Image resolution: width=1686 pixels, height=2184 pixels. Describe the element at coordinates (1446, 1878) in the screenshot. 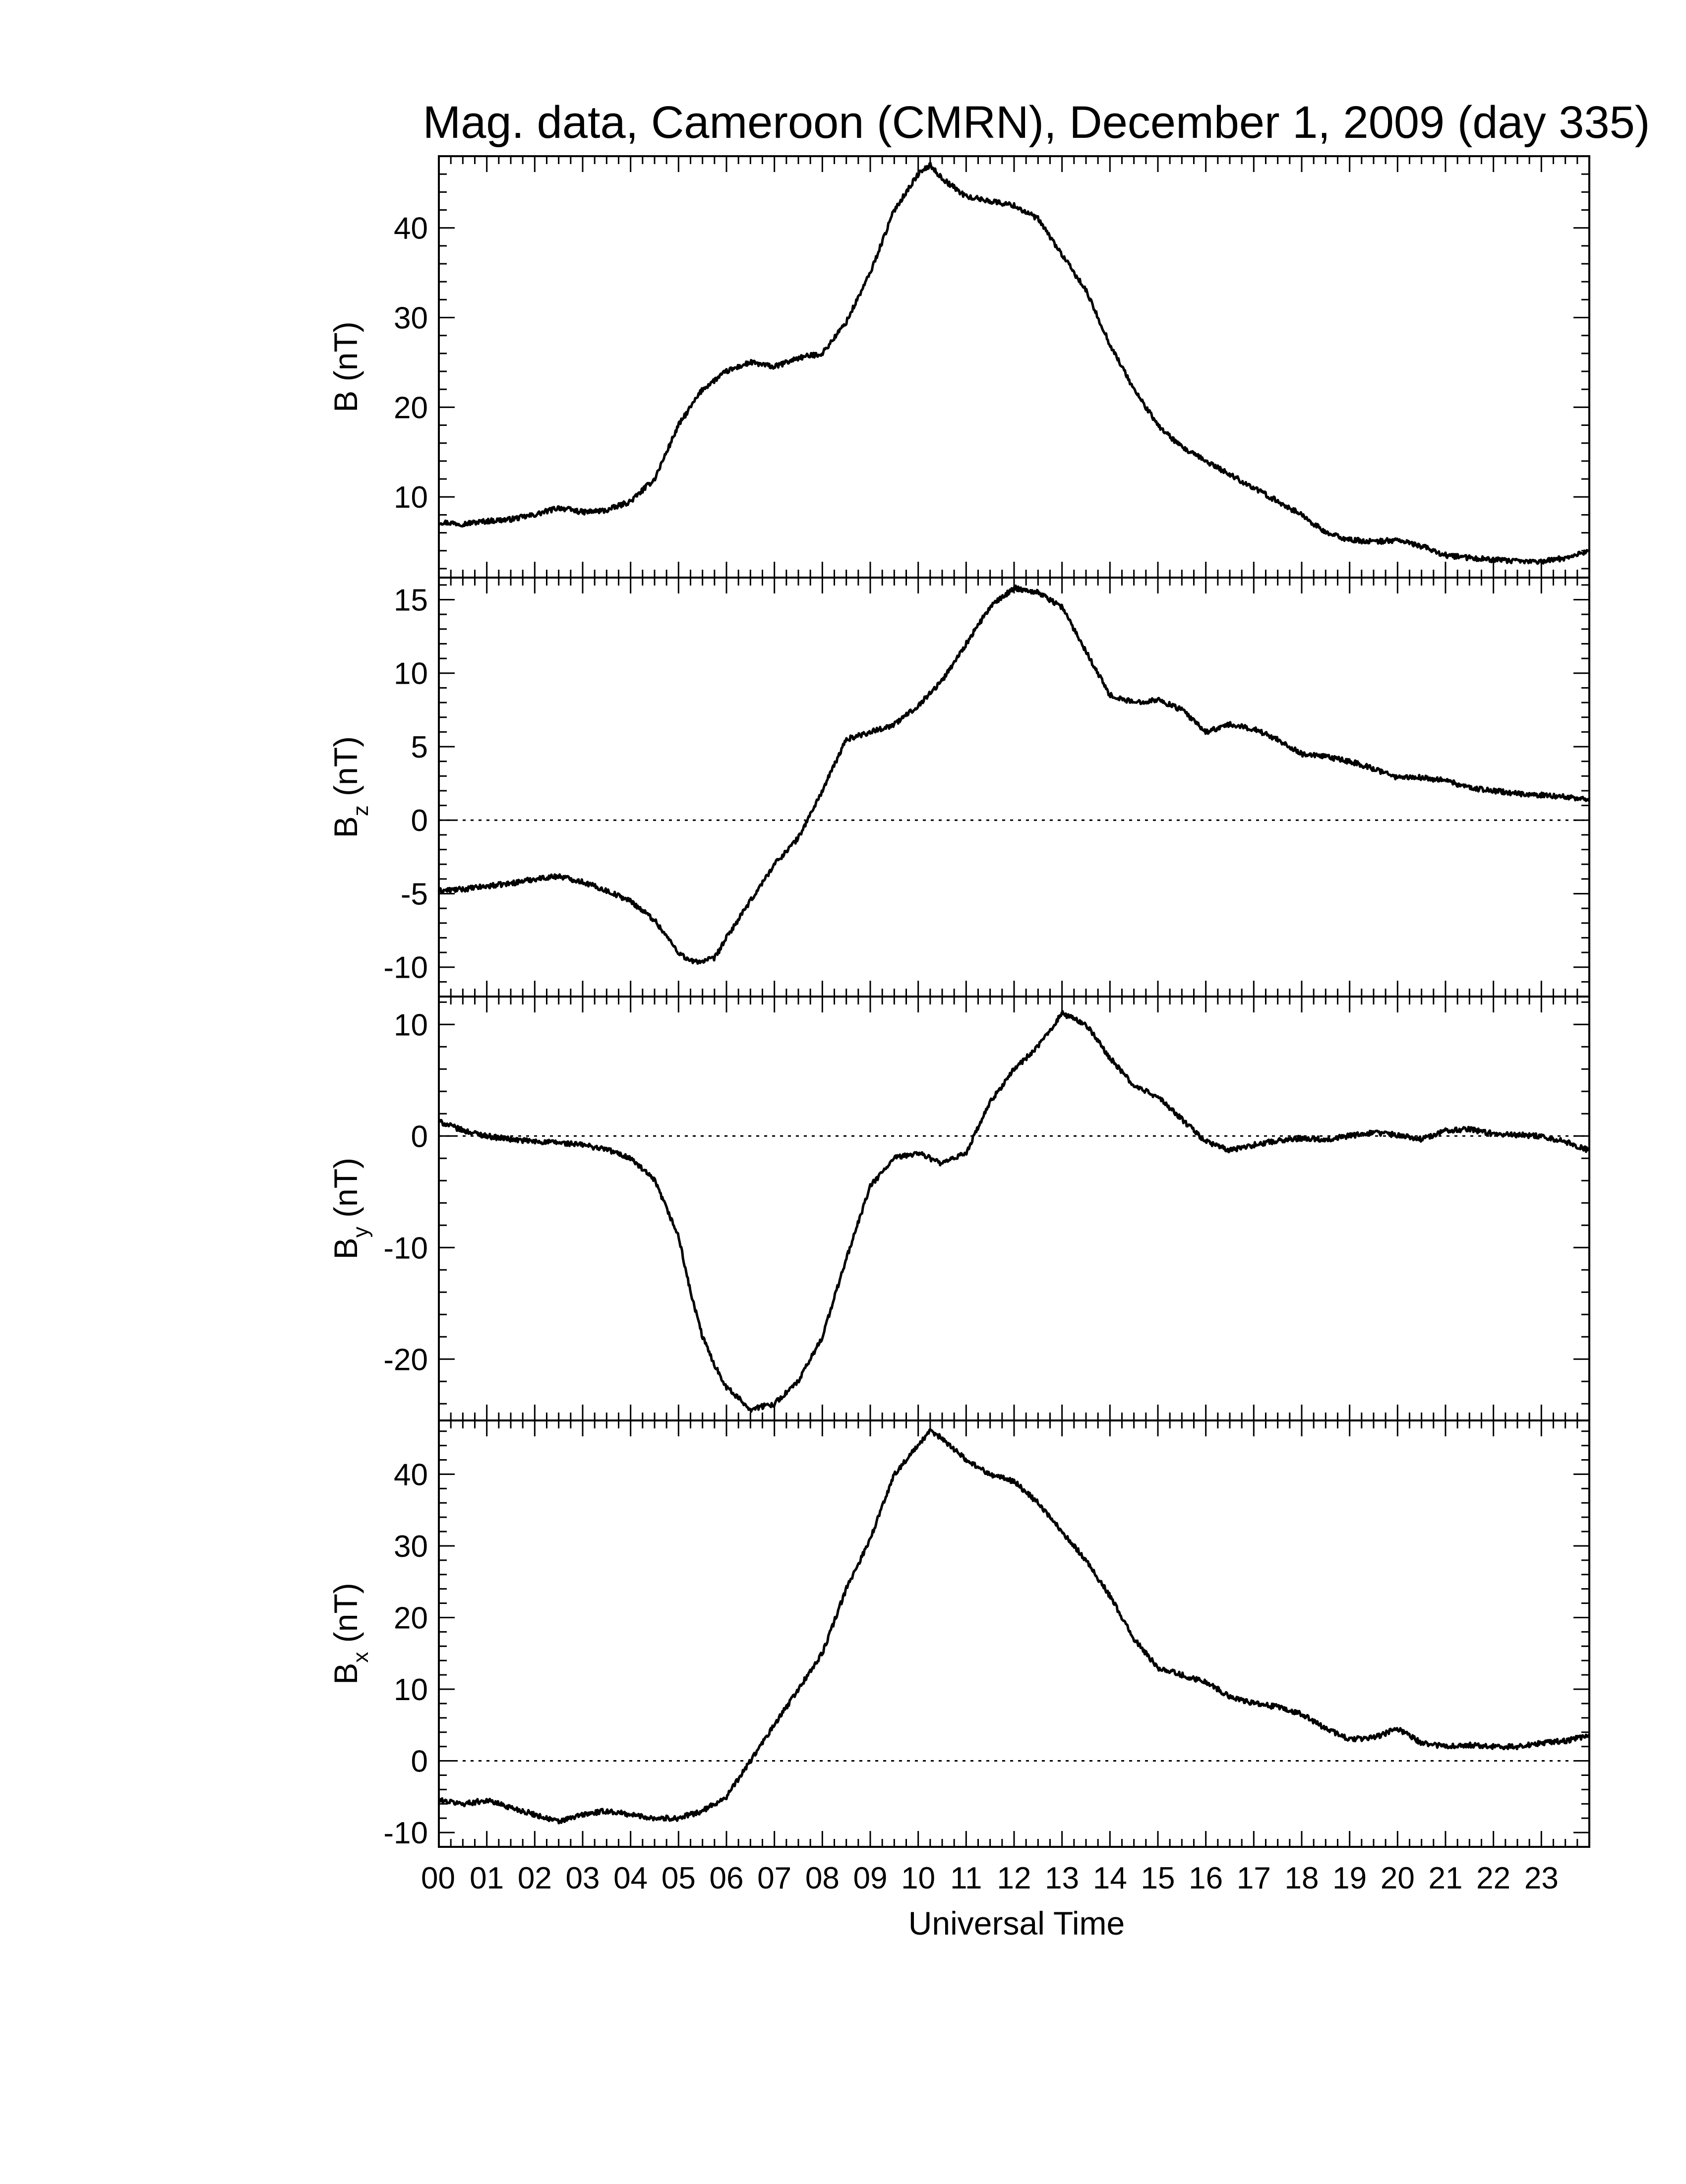

I see `x-tick-label: 21` at that location.